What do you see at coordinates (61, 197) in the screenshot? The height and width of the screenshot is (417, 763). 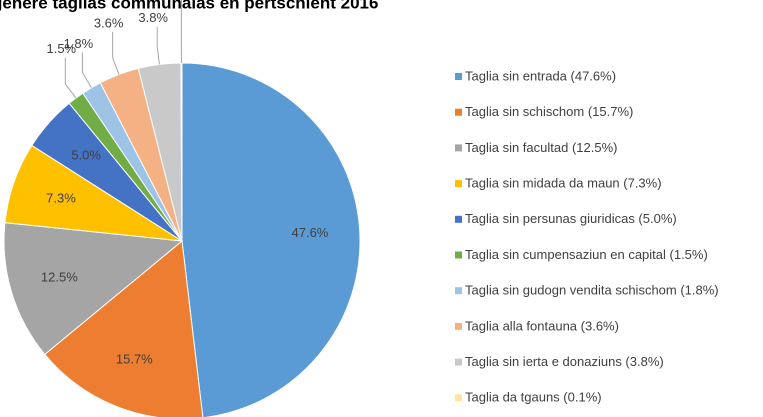 I see `data-label: 7.3%` at bounding box center [61, 197].